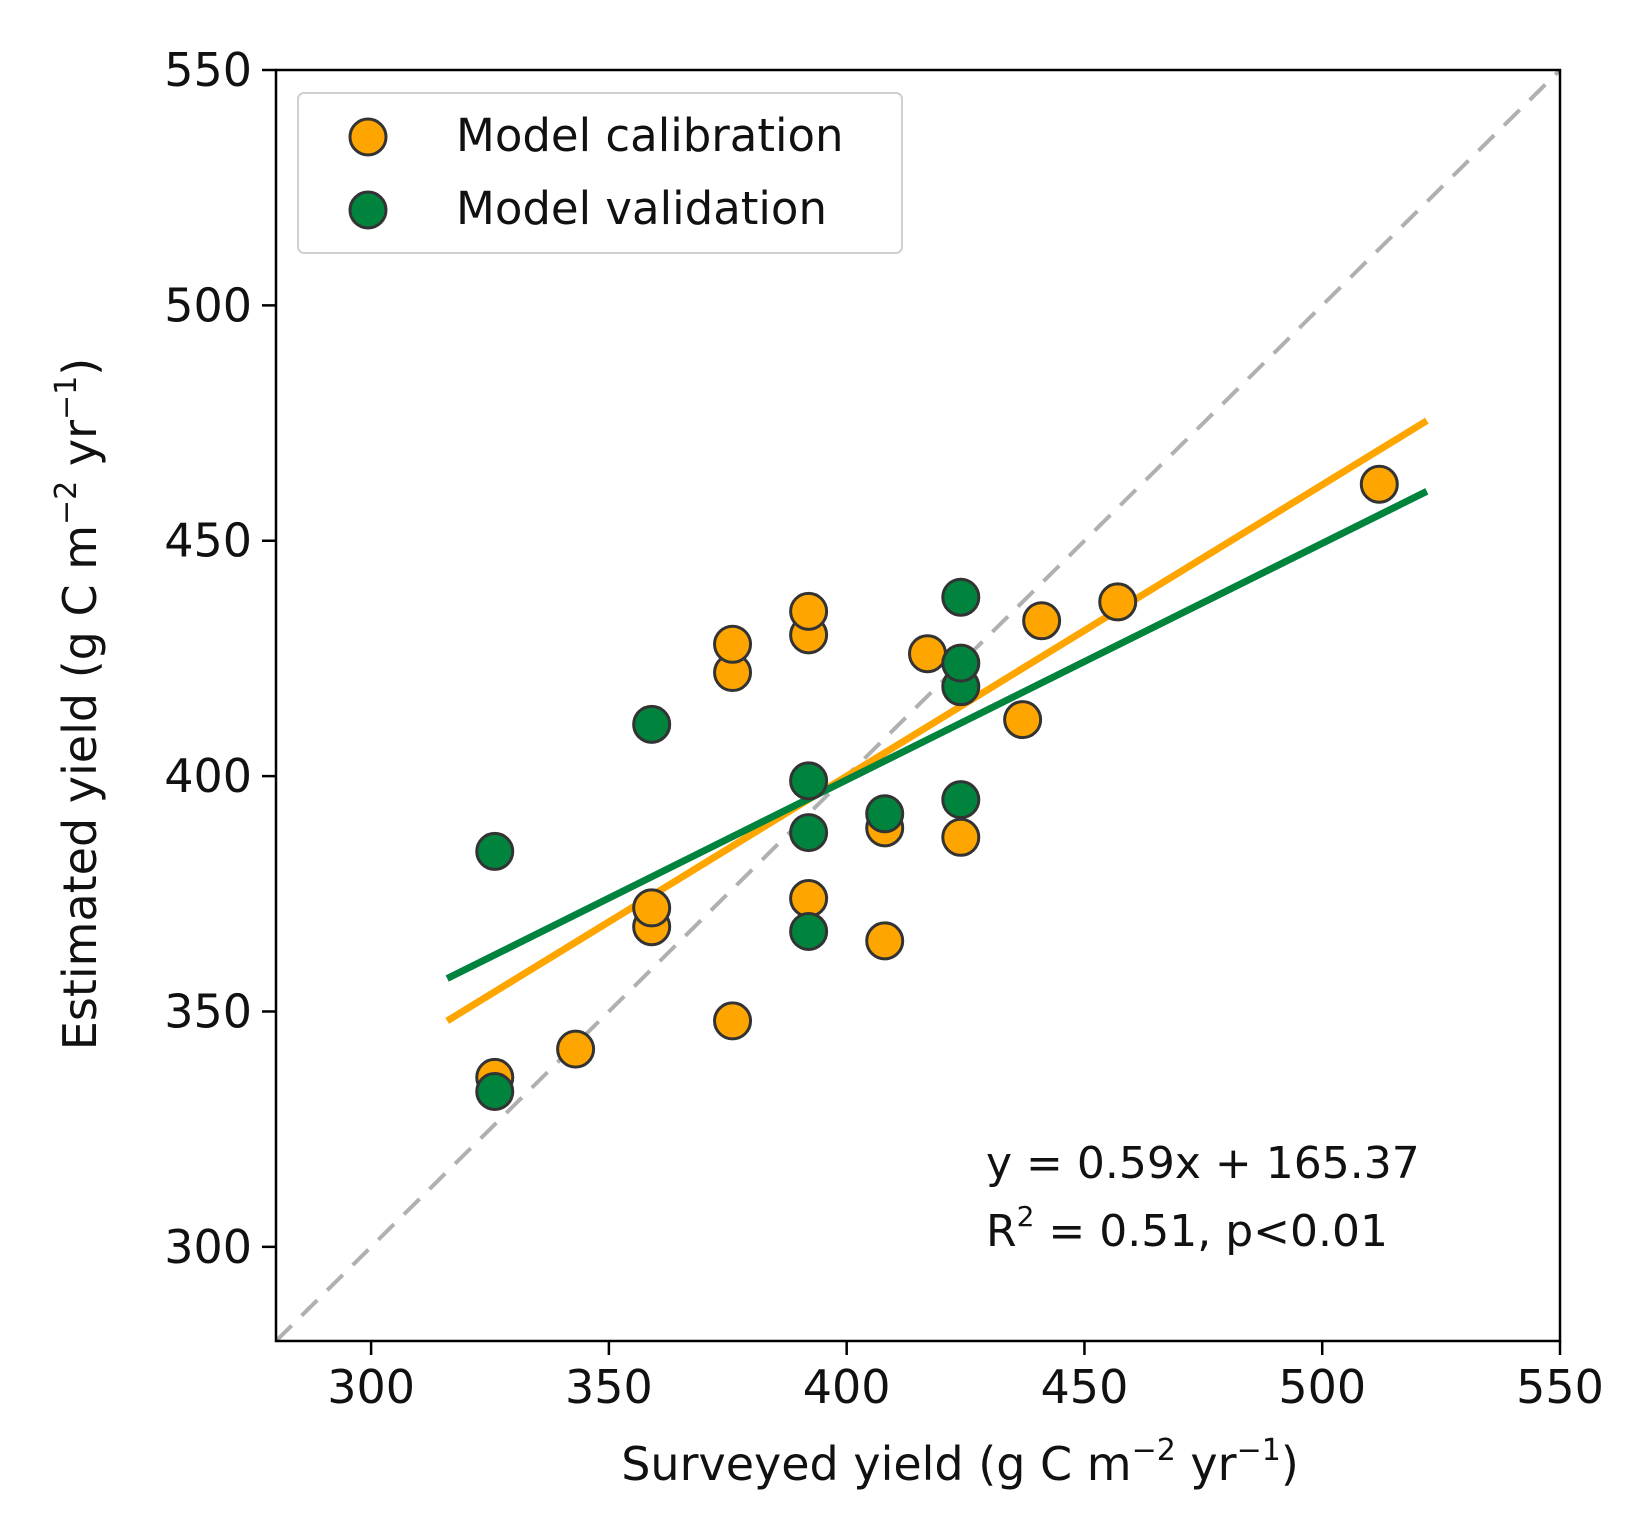 The image size is (1638, 1533). I want to click on legend: Model calibration Model validation, so click(600, 173).